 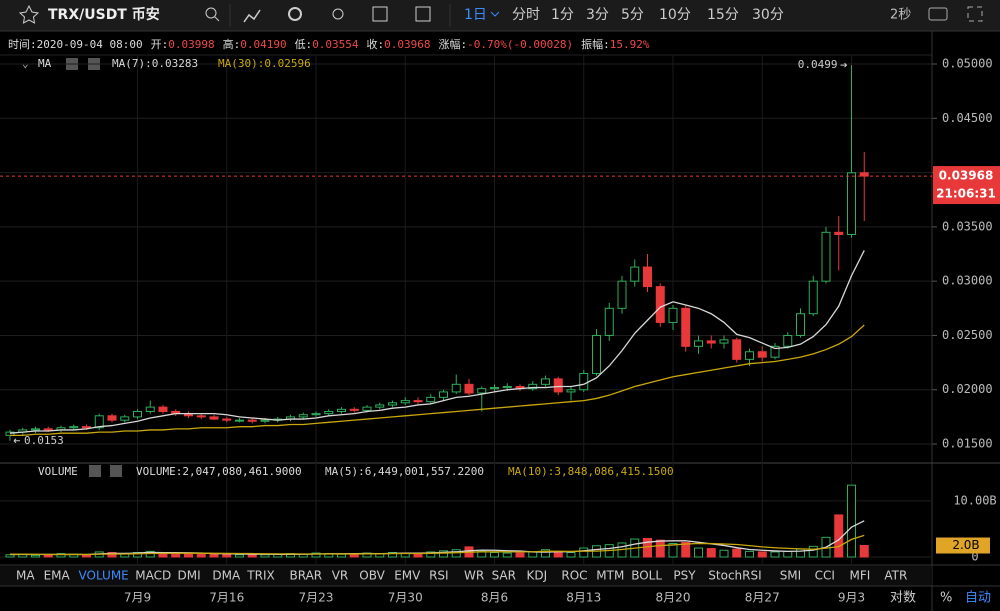 I want to click on indicator-tab: StochRSI, so click(x=734, y=576).